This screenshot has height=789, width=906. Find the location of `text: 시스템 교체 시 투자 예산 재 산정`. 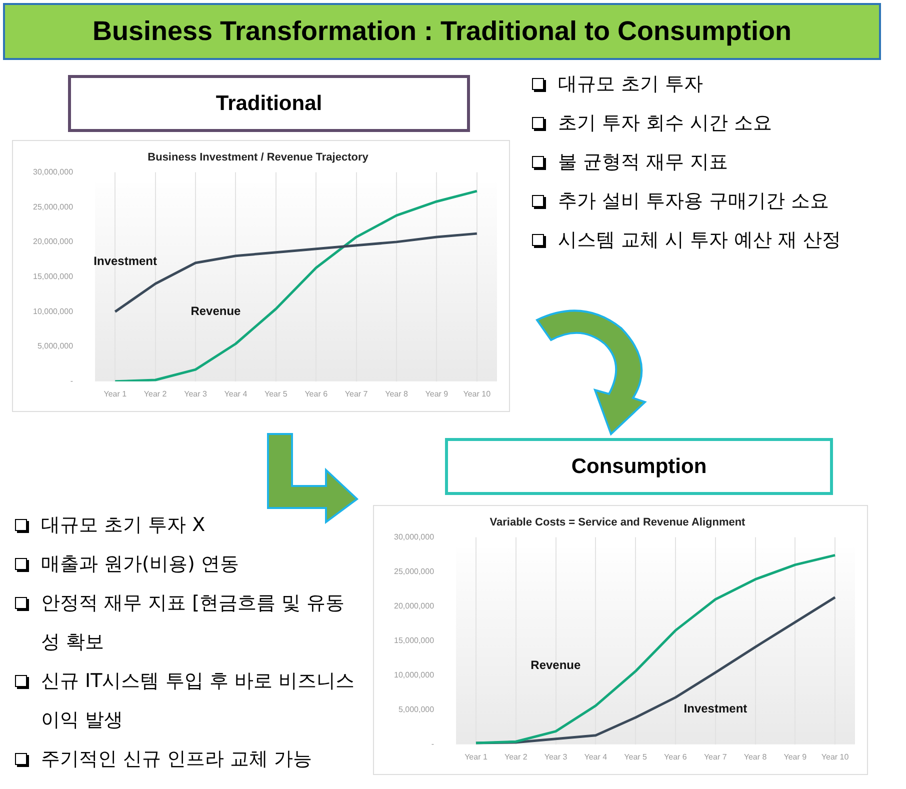

text: 시스템 교체 시 투자 예산 재 산정 is located at coordinates (700, 240).